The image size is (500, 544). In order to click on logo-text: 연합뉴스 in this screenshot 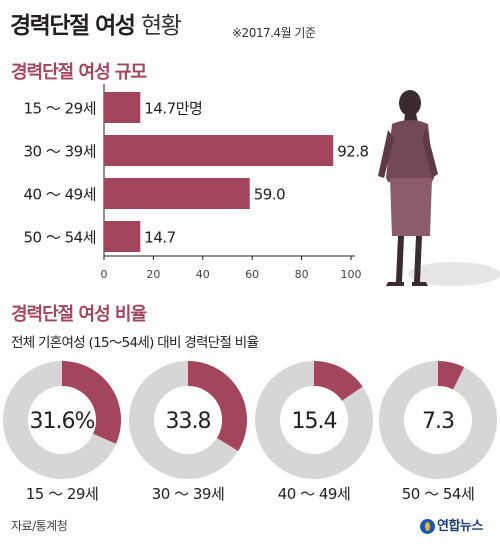, I will do `click(460, 526)`.